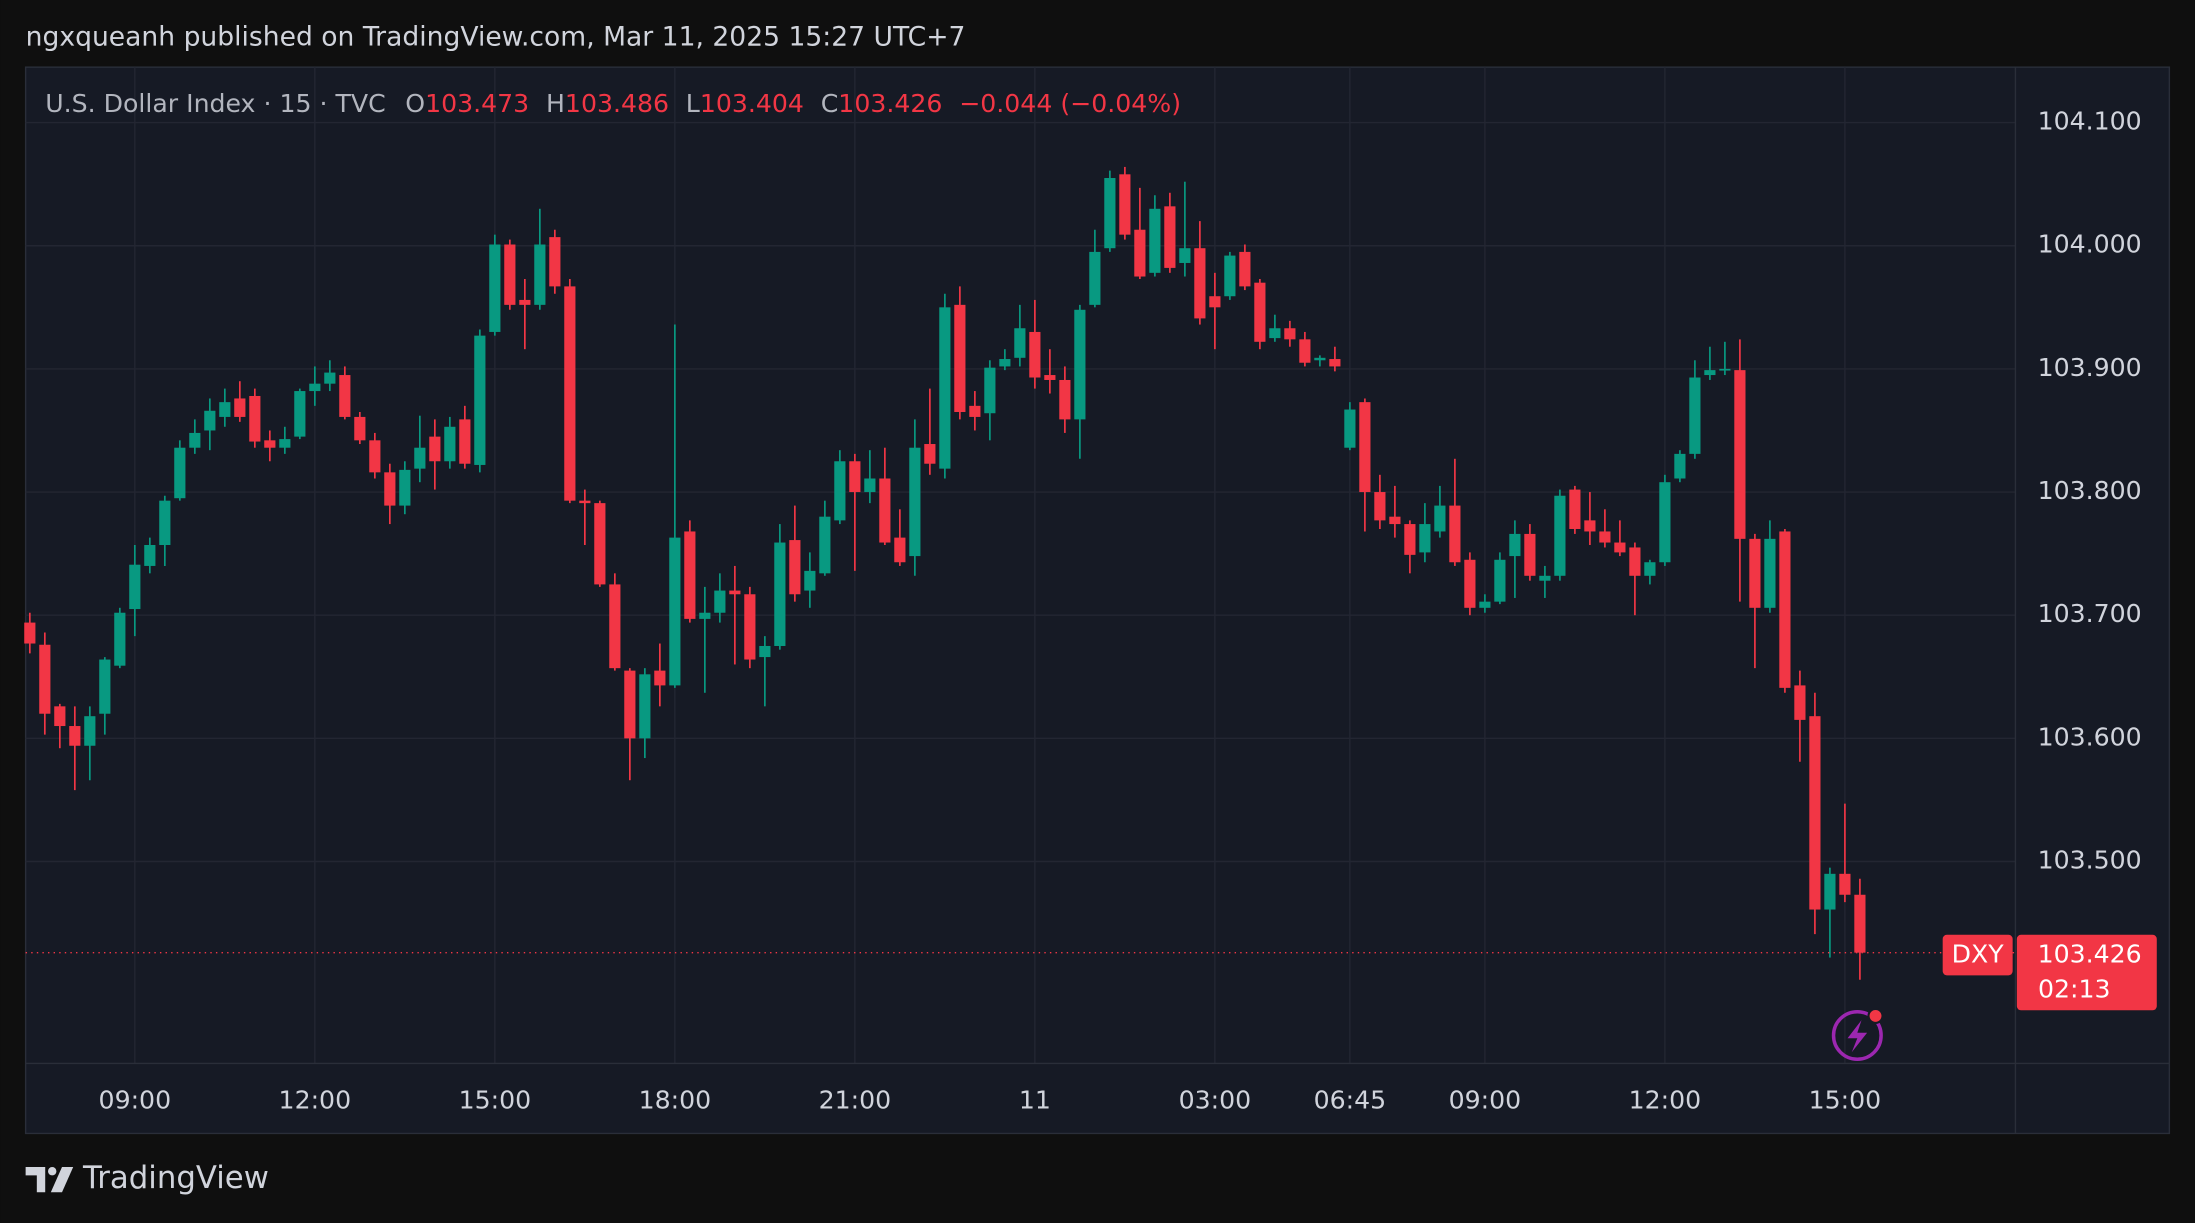  What do you see at coordinates (2090, 613) in the screenshot?
I see `y-tick-label: 103.700` at bounding box center [2090, 613].